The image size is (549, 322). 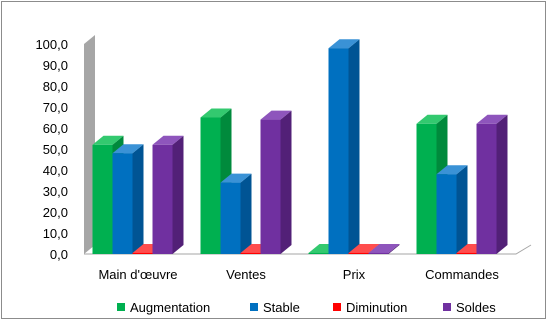 What do you see at coordinates (89, 144) in the screenshot?
I see `side-wall` at bounding box center [89, 144].